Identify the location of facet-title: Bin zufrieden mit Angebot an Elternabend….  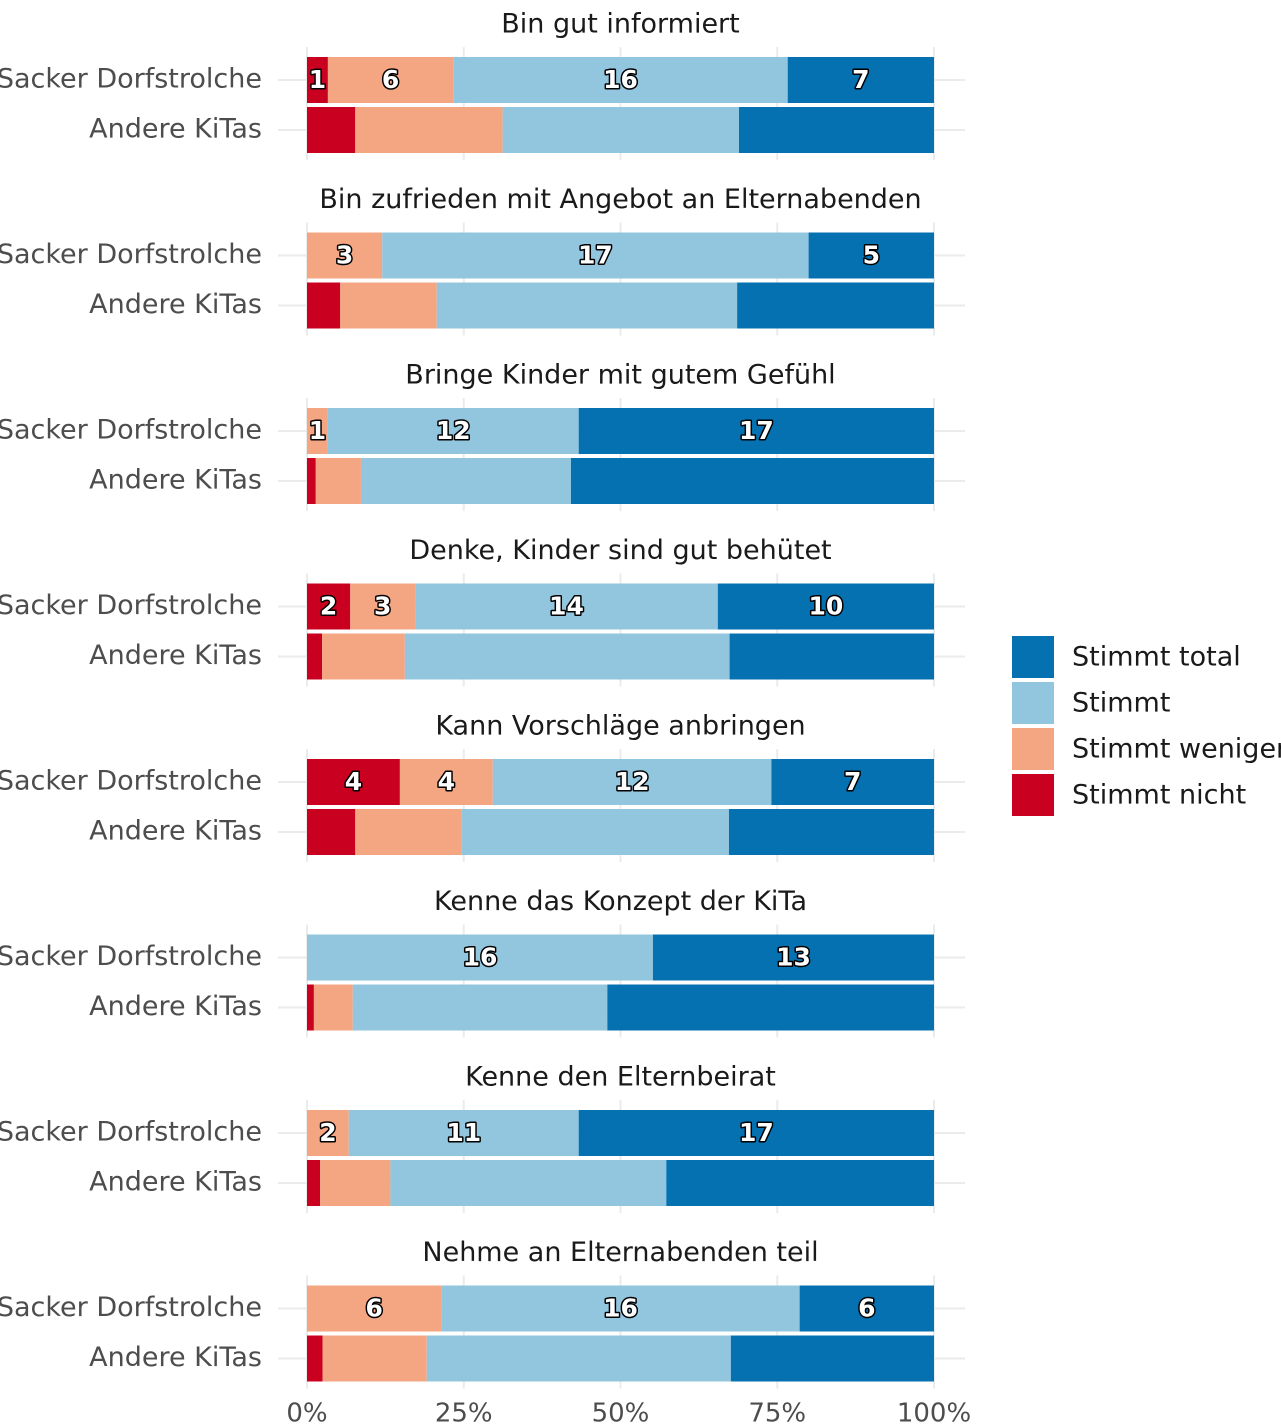
(620, 199).